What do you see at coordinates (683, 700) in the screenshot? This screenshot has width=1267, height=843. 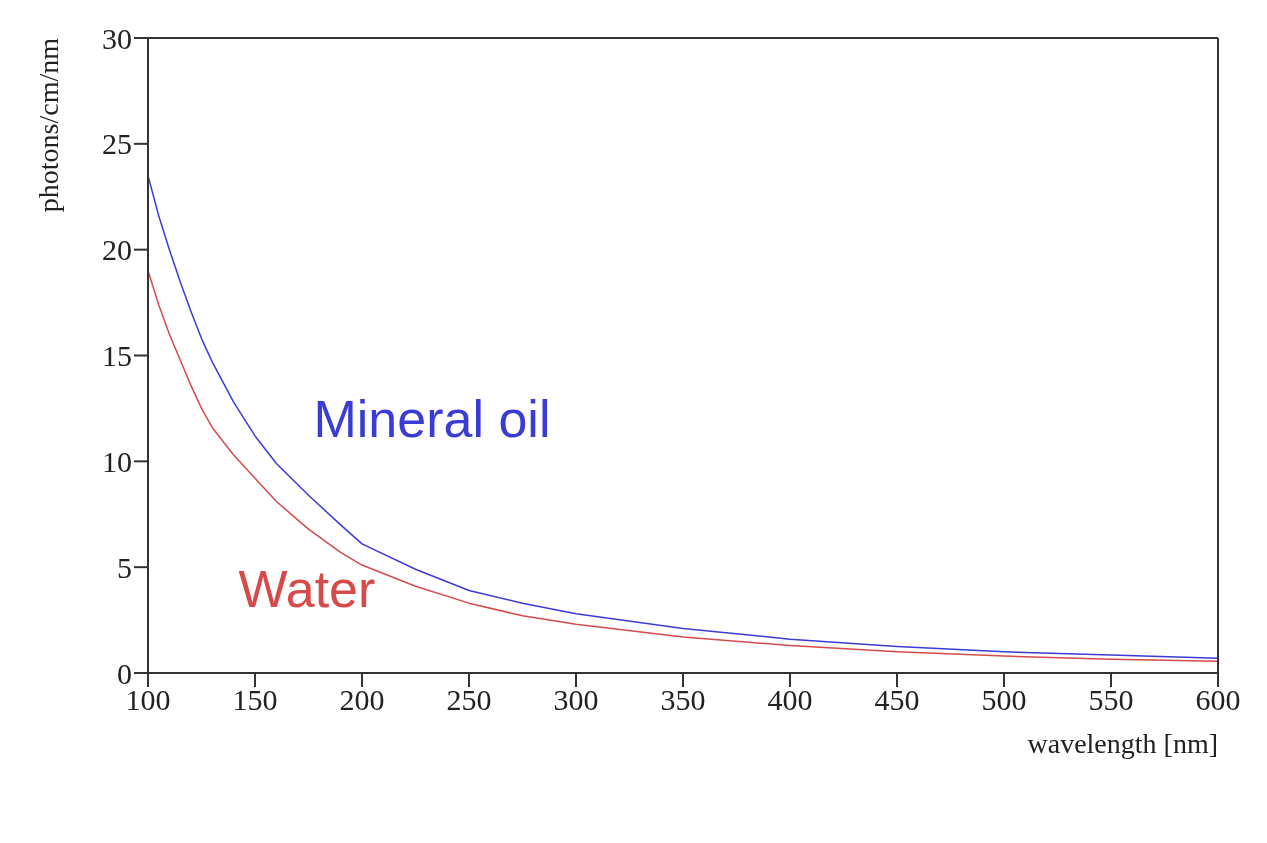 I see `x-tick-label: 350` at bounding box center [683, 700].